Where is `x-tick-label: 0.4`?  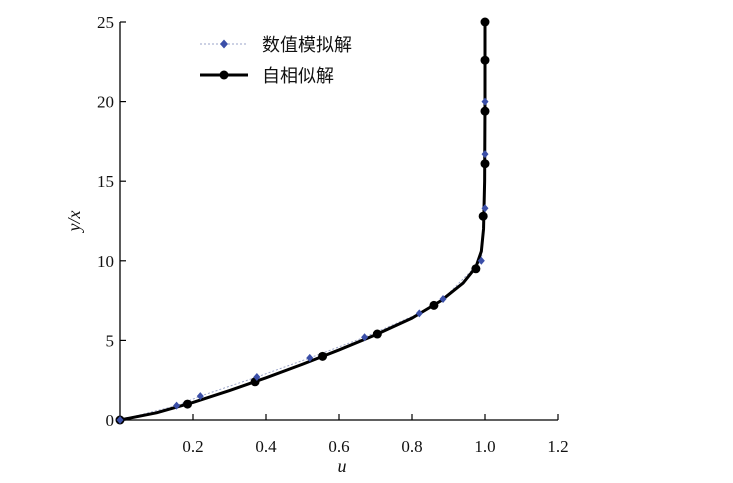 x-tick-label: 0.4 is located at coordinates (266, 446).